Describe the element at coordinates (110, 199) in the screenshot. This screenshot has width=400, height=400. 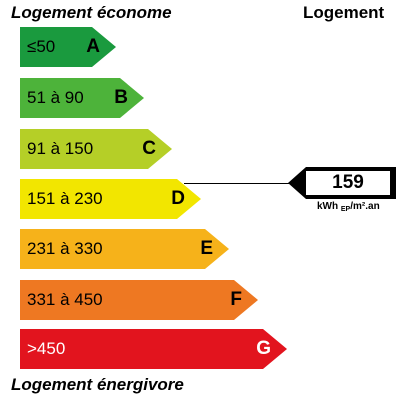
I see `energy-band-d: 151 à 230 D` at that location.